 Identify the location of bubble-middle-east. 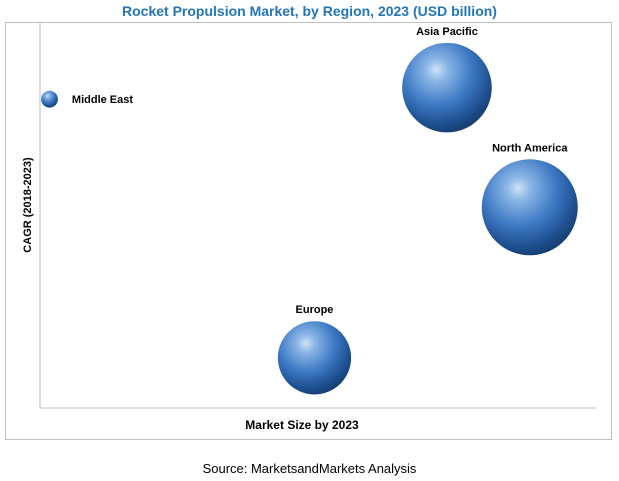
(49, 99).